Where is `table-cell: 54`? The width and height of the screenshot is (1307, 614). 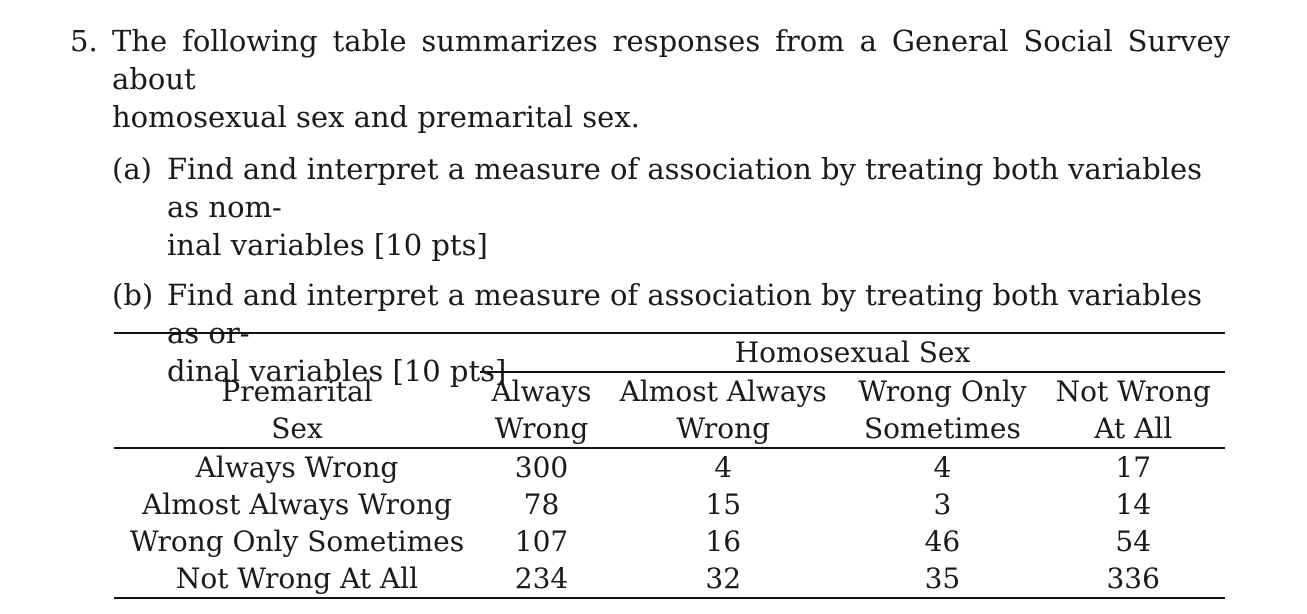 table-cell: 54 is located at coordinates (1133, 541).